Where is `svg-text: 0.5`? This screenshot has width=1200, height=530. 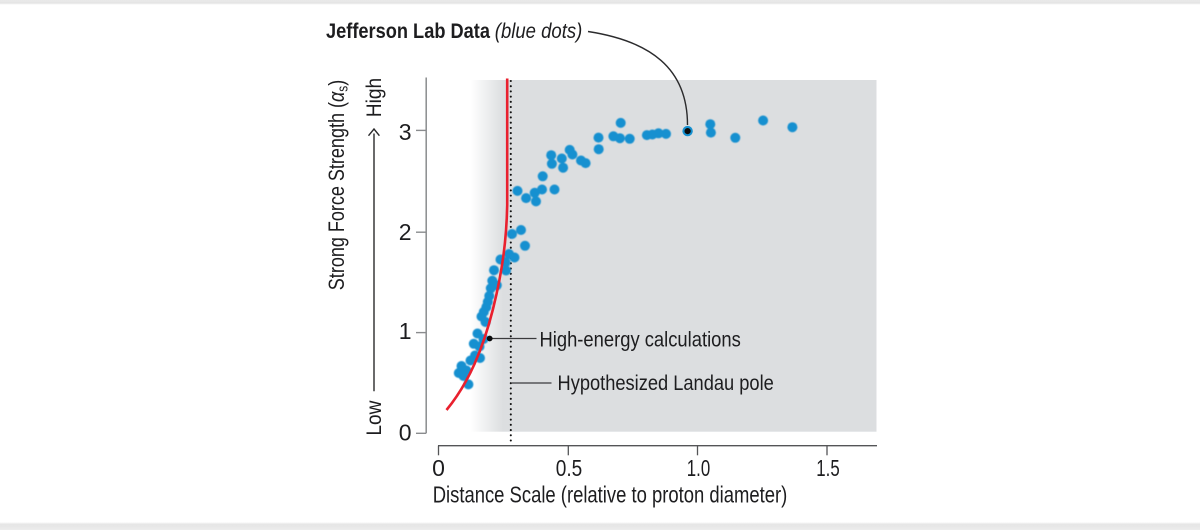 svg-text: 0.5 is located at coordinates (569, 468).